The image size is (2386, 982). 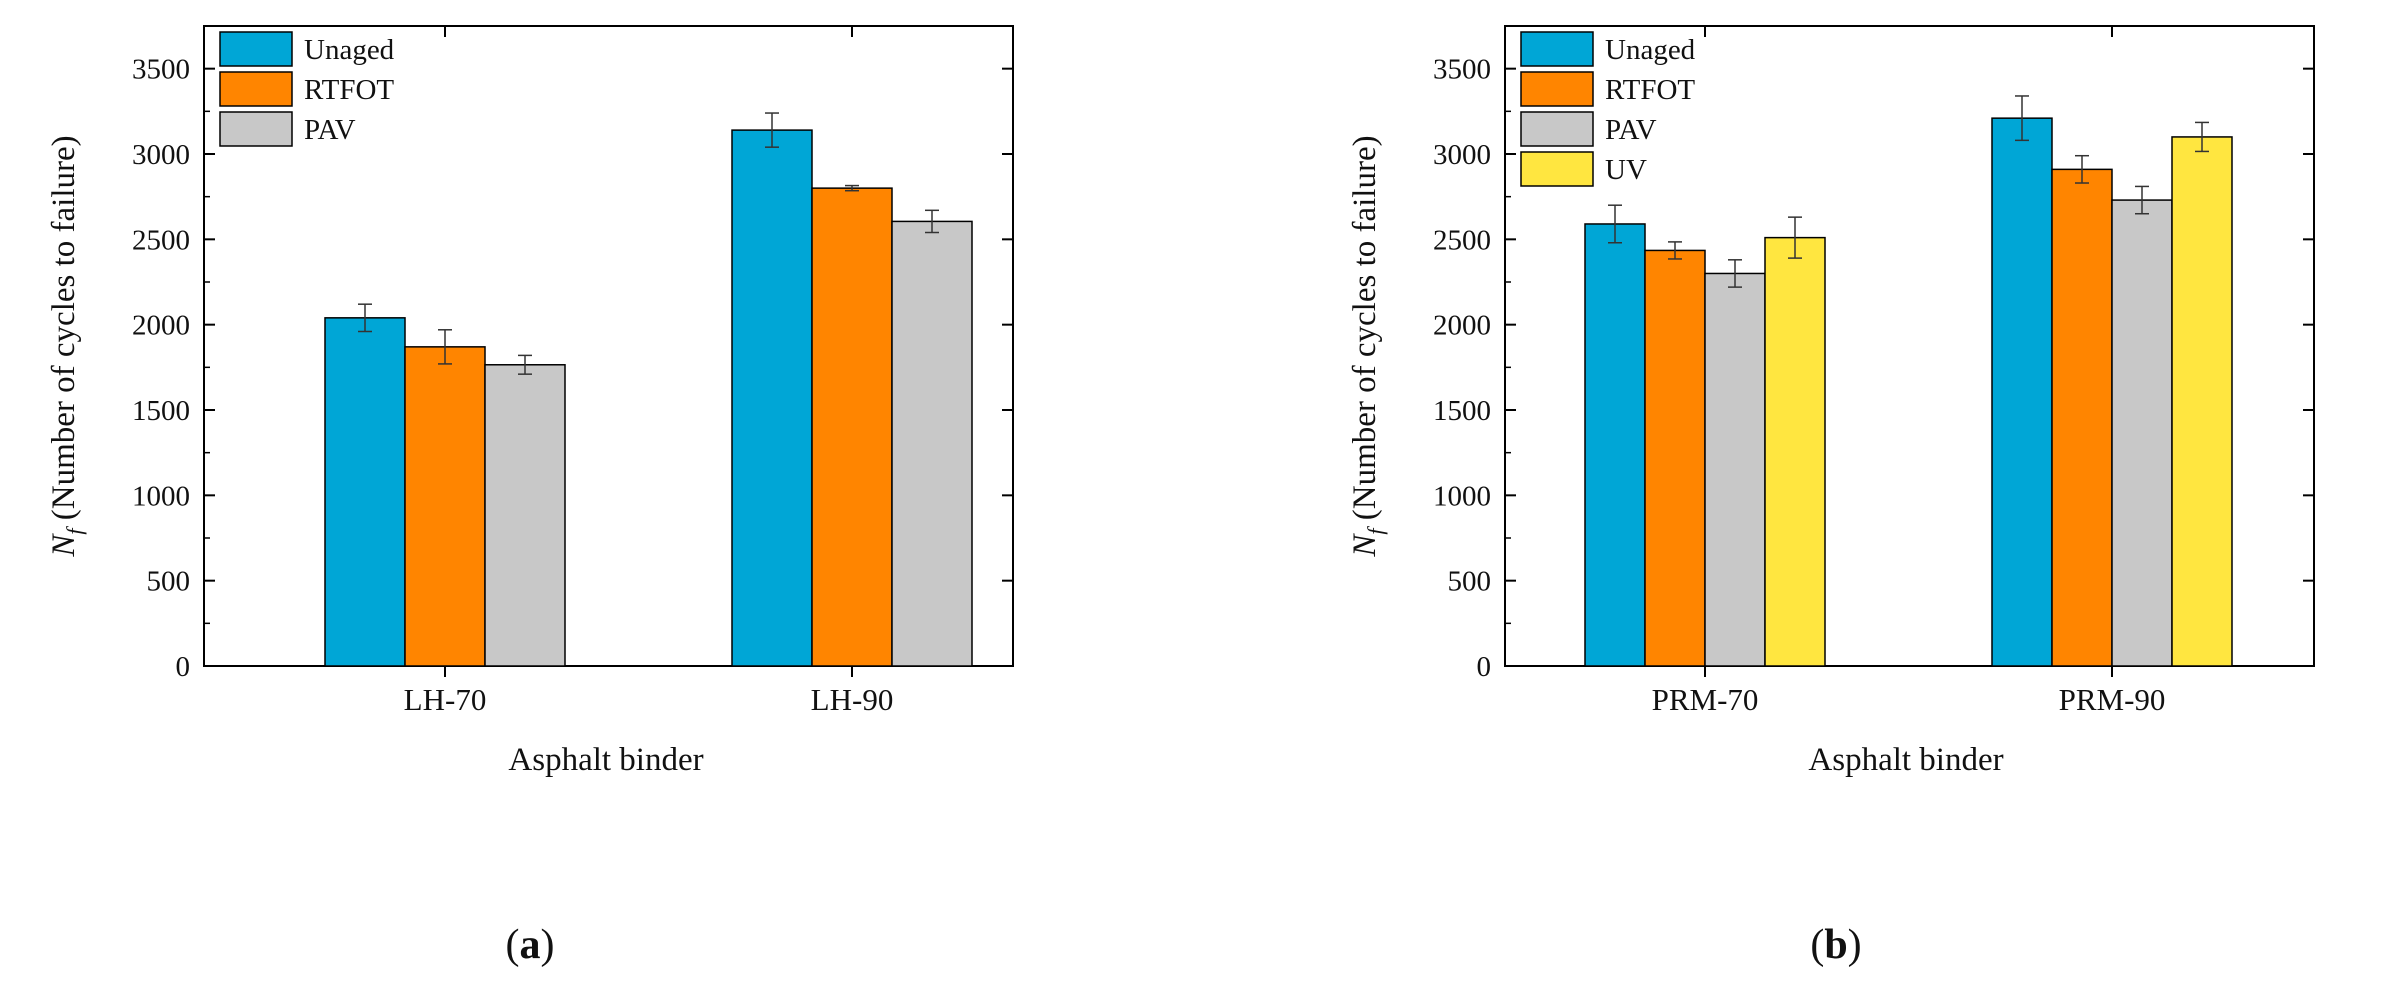 What do you see at coordinates (1626, 170) in the screenshot?
I see `legend-label-uv: UV` at bounding box center [1626, 170].